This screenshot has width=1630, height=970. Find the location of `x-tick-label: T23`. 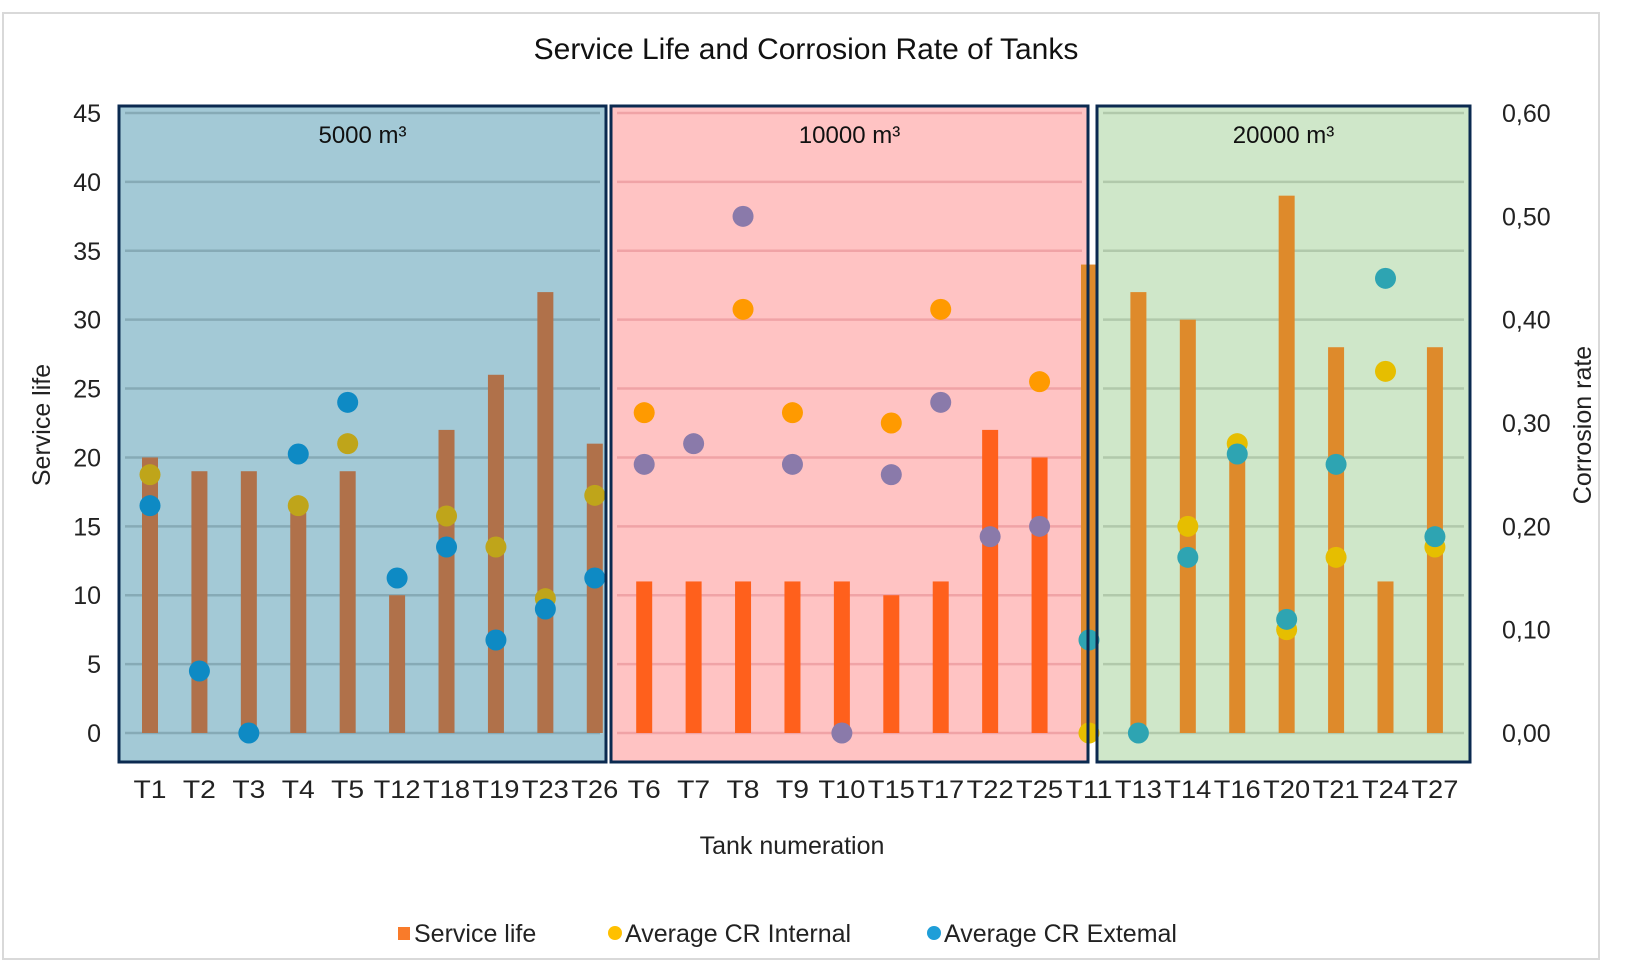

x-tick-label: T23 is located at coordinates (545, 790).